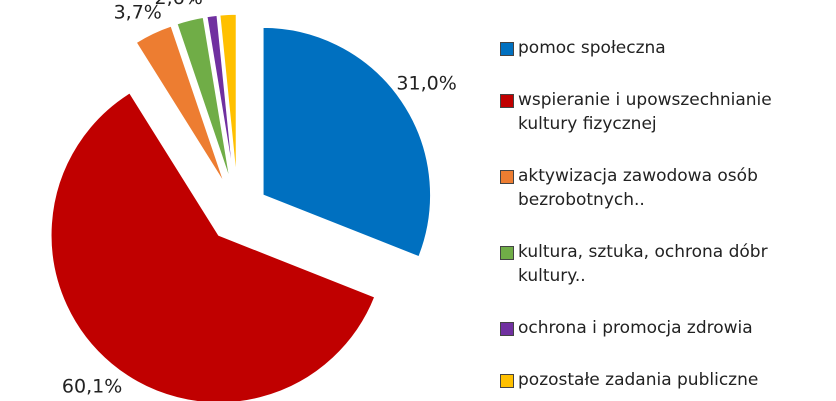 The image size is (836, 401). I want to click on legend-label: aktywizacja zawodowa osób bezrobotnych.., so click(638, 188).